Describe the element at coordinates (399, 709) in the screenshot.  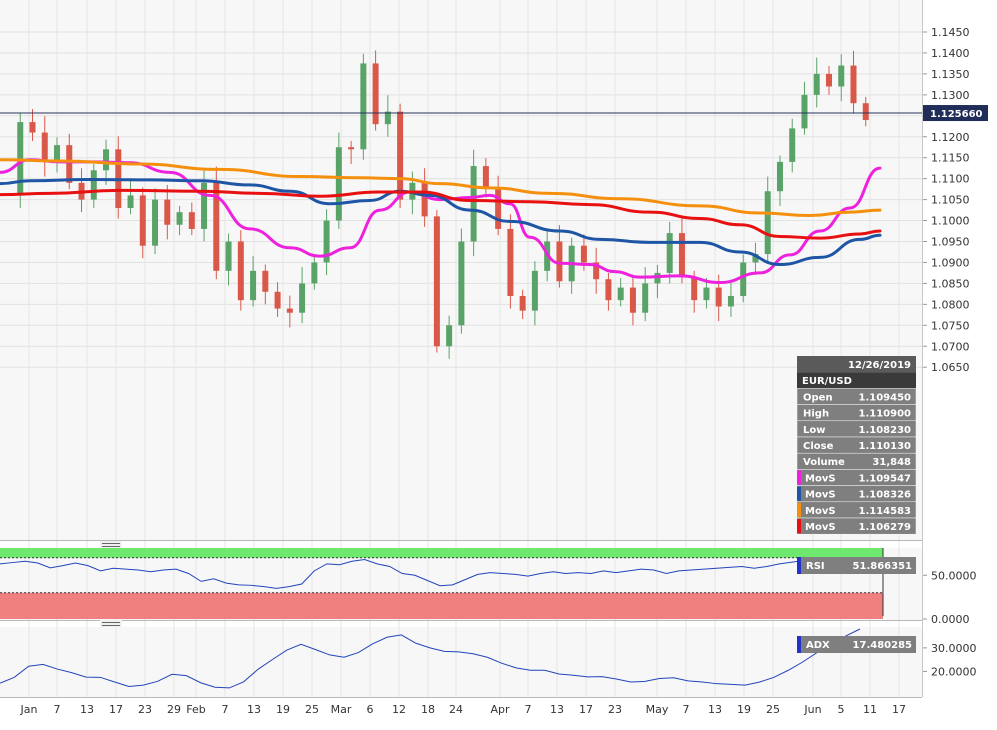
I see `x-tick-label: 12` at that location.